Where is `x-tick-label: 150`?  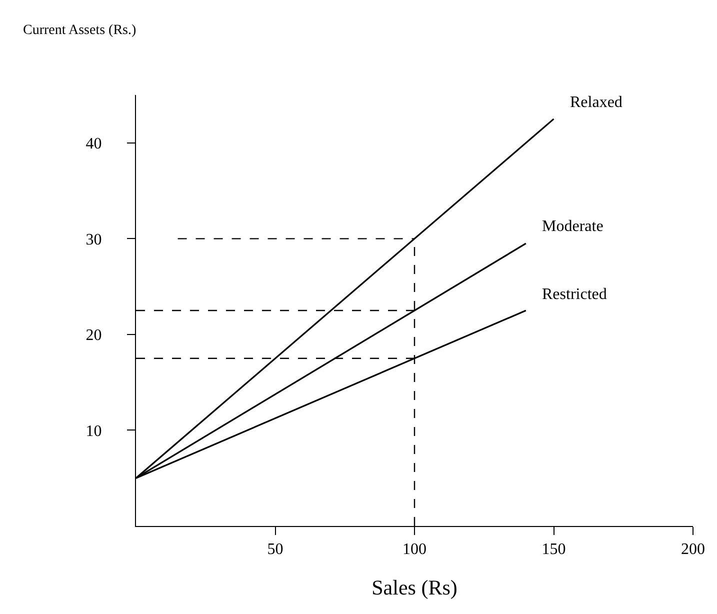 x-tick-label: 150 is located at coordinates (554, 549).